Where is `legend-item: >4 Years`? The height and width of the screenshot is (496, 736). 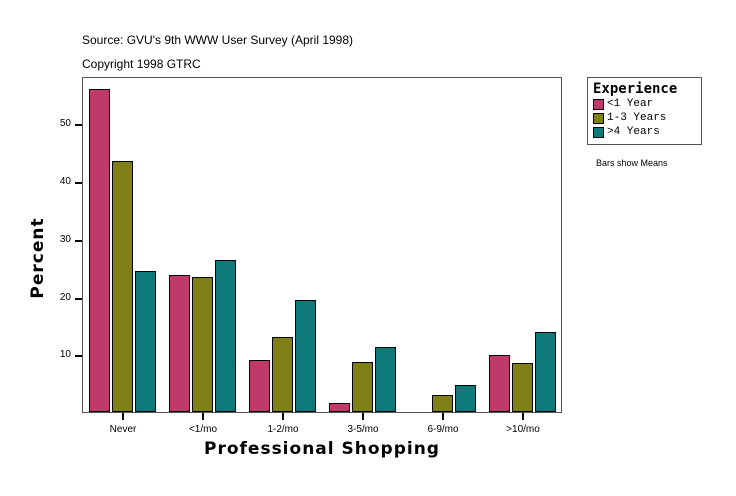
legend-item: >4 Years is located at coordinates (644, 132).